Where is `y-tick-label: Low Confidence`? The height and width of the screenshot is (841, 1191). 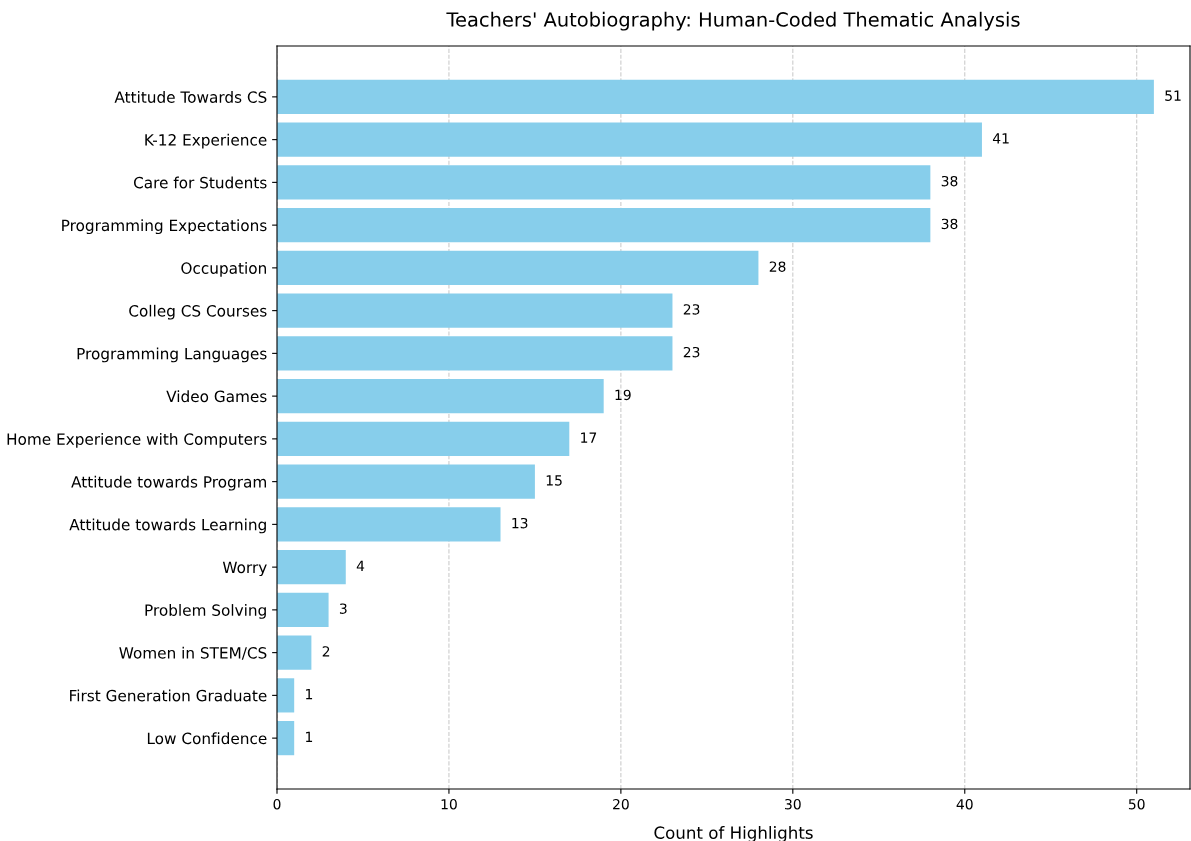 y-tick-label: Low Confidence is located at coordinates (207, 738).